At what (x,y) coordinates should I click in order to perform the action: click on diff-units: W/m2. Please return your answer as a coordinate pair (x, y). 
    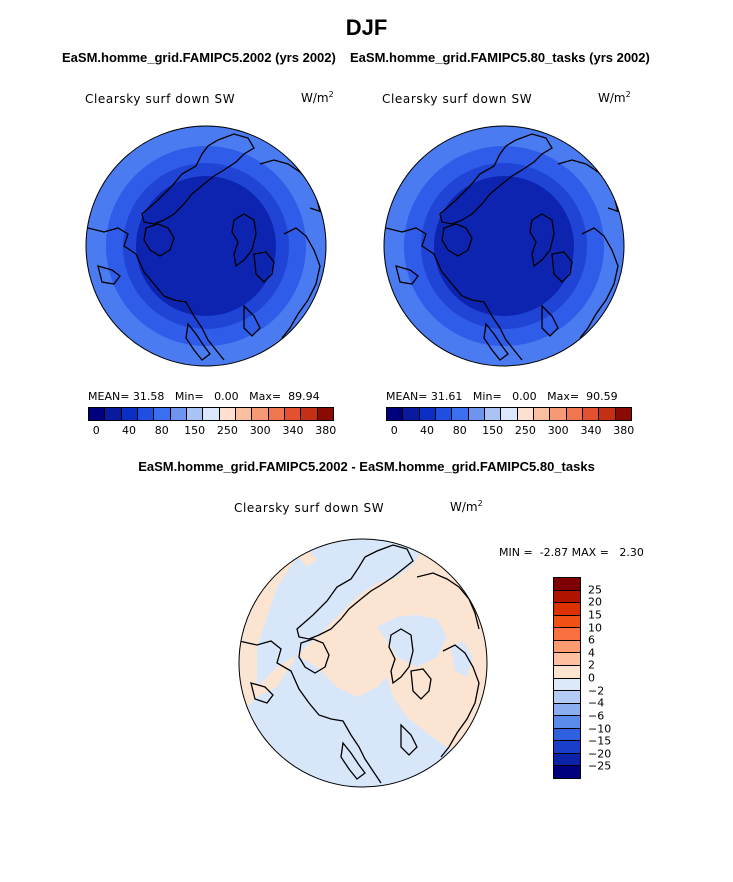
    Looking at the image, I should click on (466, 506).